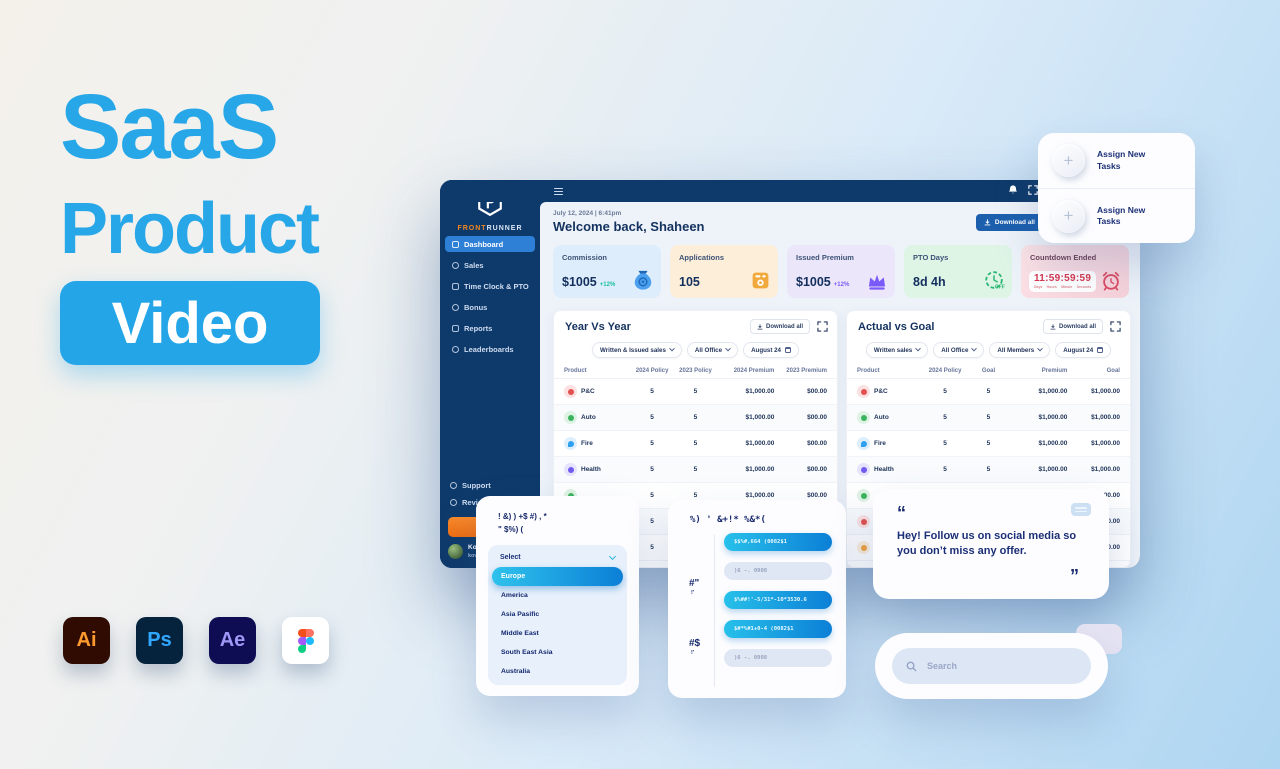  I want to click on bell-icon, so click(1013, 189).